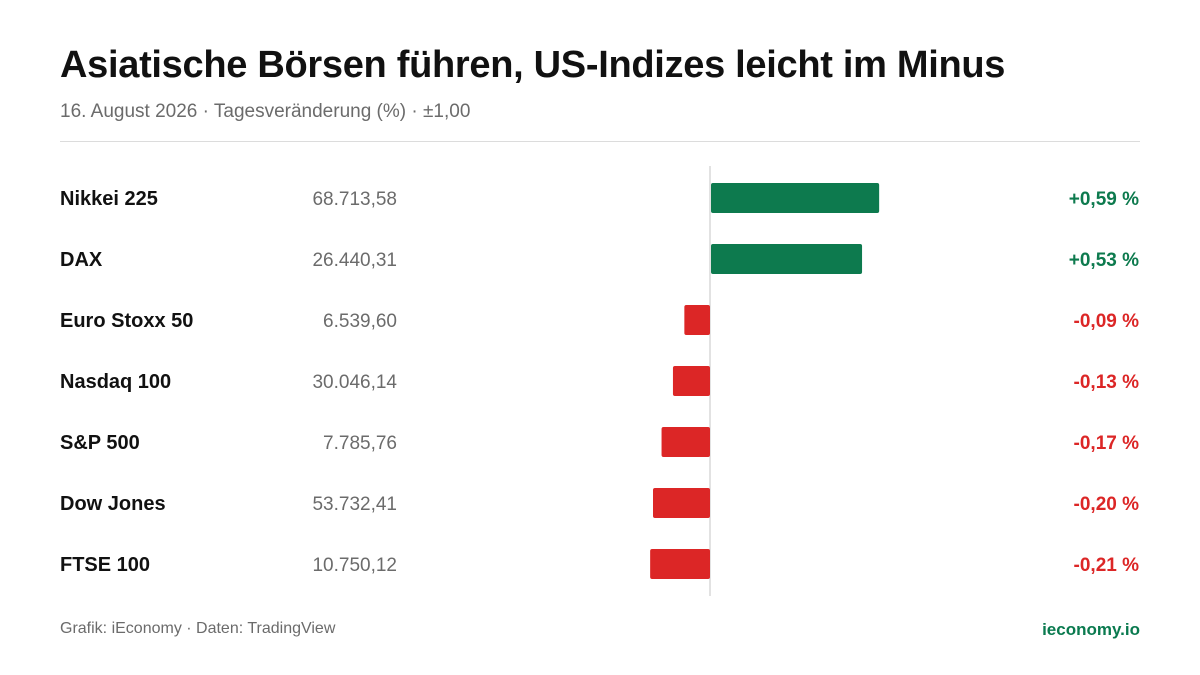 This screenshot has height=675, width=1200. What do you see at coordinates (1107, 382) in the screenshot?
I see `value-label: -0,13 %` at bounding box center [1107, 382].